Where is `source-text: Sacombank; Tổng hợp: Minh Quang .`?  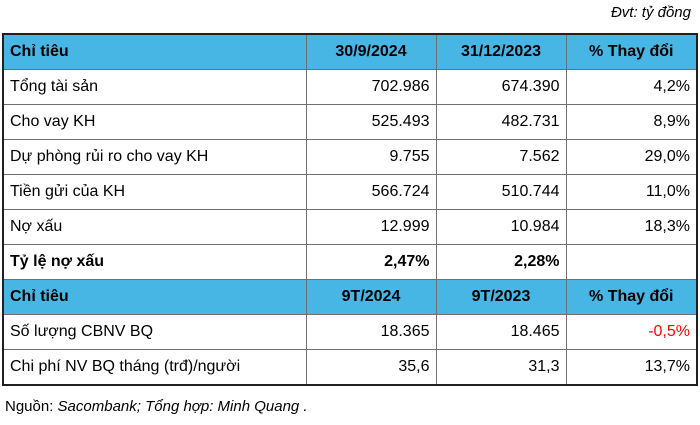 source-text: Sacombank; Tổng hợp: Minh Quang . is located at coordinates (182, 406).